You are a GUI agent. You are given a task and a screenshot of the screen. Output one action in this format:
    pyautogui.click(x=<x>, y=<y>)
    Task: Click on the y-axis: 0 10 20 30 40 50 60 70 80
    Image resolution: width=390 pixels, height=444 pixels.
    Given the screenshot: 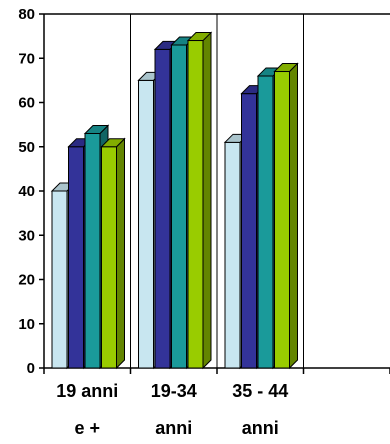 What is the action you would take?
    pyautogui.click(x=31, y=191)
    